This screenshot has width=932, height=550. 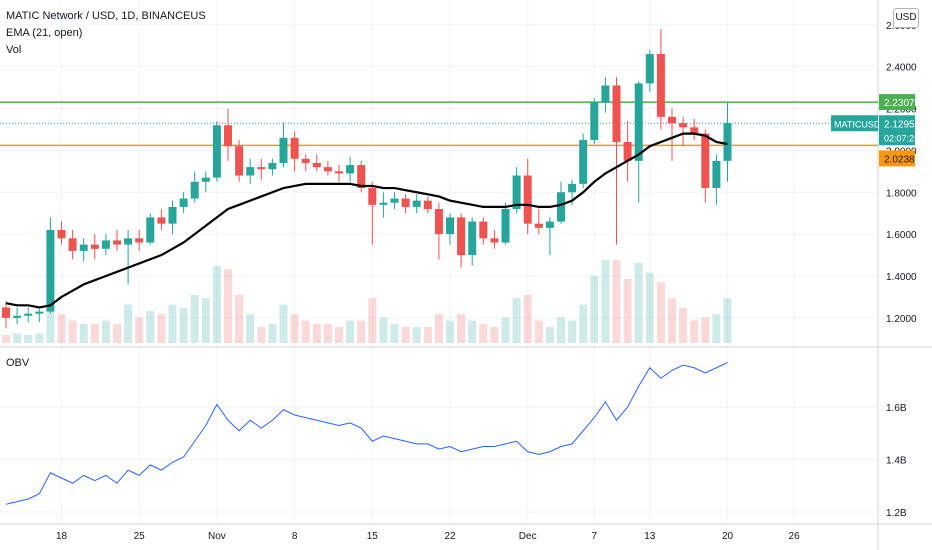 What do you see at coordinates (18, 363) in the screenshot?
I see `obv-indicator-label: OBV` at bounding box center [18, 363].